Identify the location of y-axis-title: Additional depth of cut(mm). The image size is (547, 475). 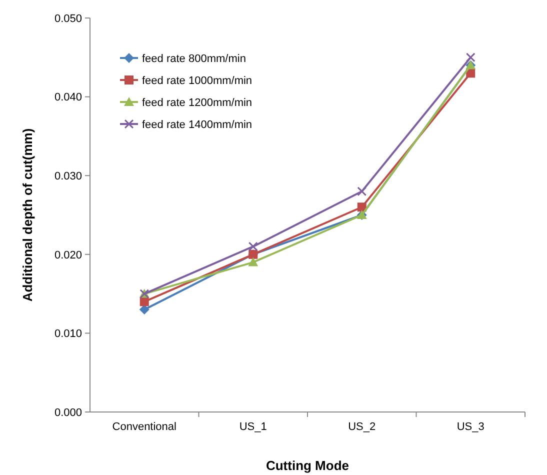
(27, 215).